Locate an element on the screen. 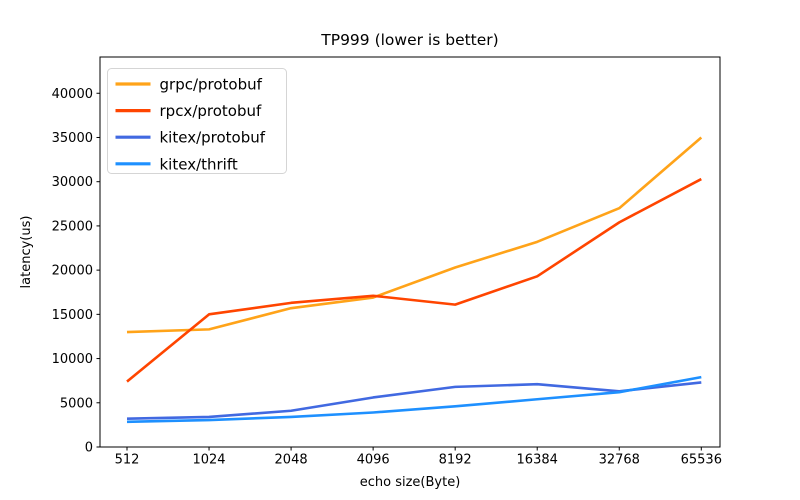 The image size is (800, 500). series-line-kitex-thrift is located at coordinates (414, 399).